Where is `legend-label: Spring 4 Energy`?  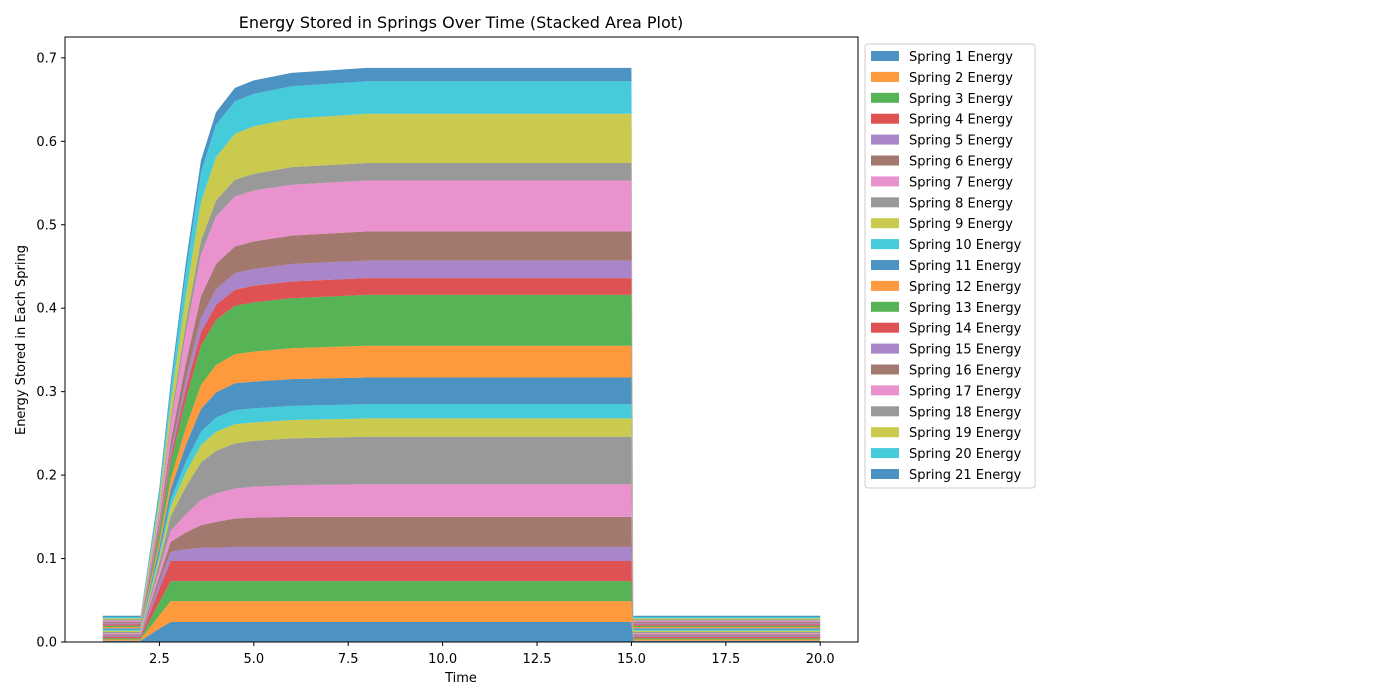 legend-label: Spring 4 Energy is located at coordinates (961, 120).